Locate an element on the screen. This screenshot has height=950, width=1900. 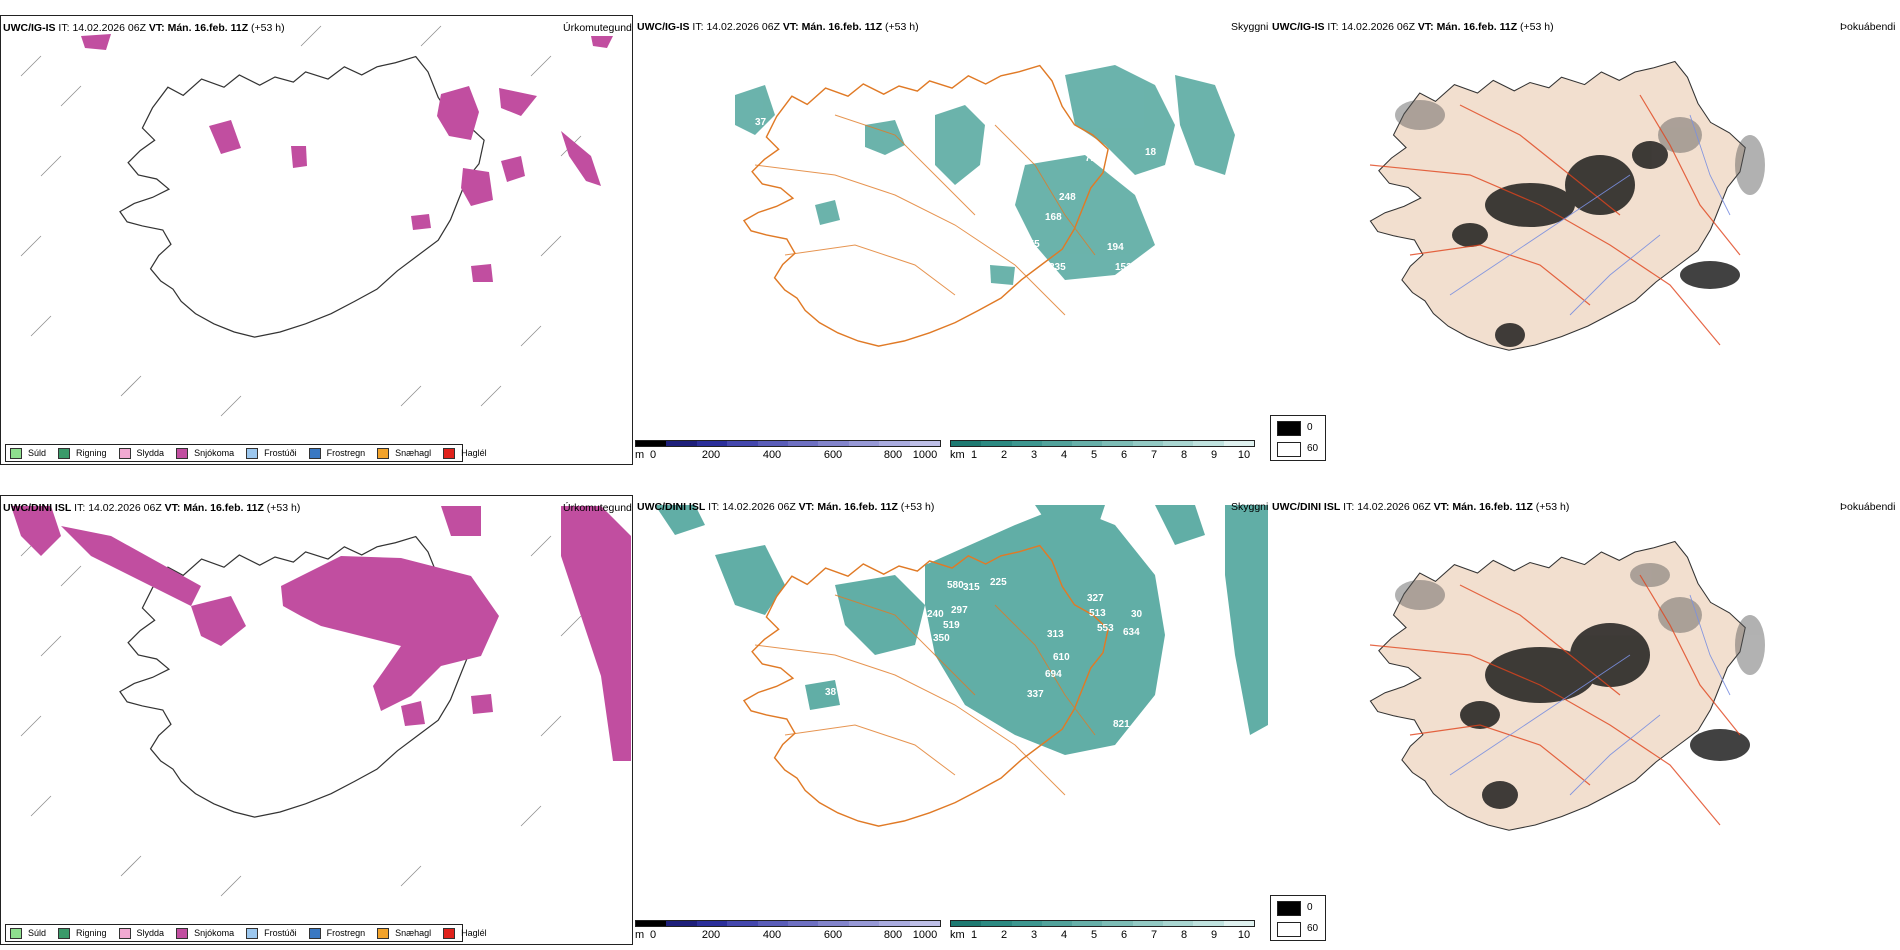
cloud-base-label: 243 is located at coordinates (951, 252).